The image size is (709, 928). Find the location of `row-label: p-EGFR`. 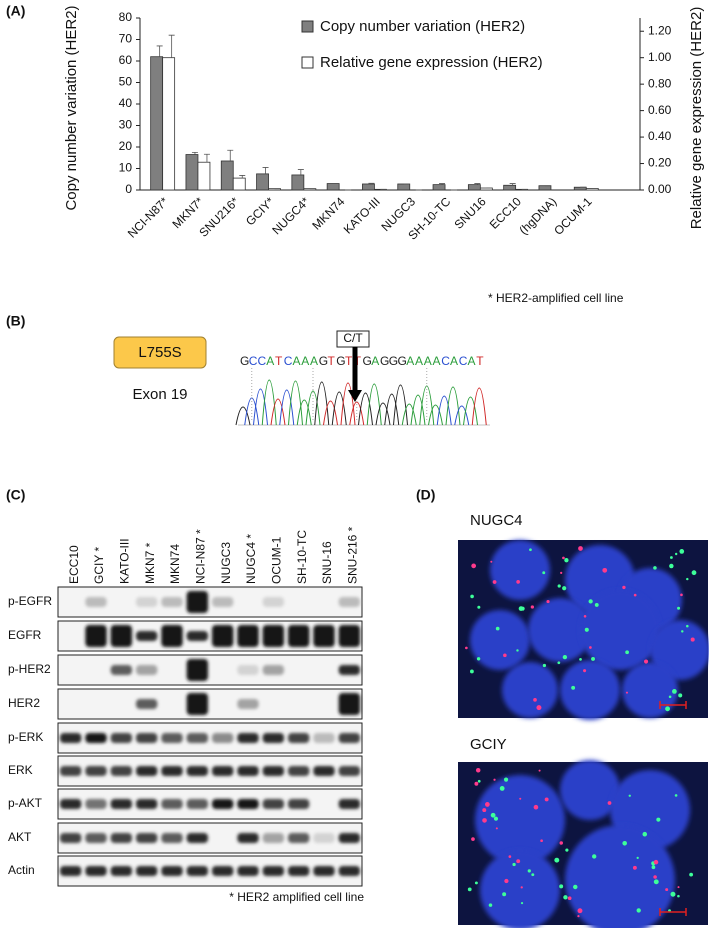

row-label: p-EGFR is located at coordinates (30, 601).